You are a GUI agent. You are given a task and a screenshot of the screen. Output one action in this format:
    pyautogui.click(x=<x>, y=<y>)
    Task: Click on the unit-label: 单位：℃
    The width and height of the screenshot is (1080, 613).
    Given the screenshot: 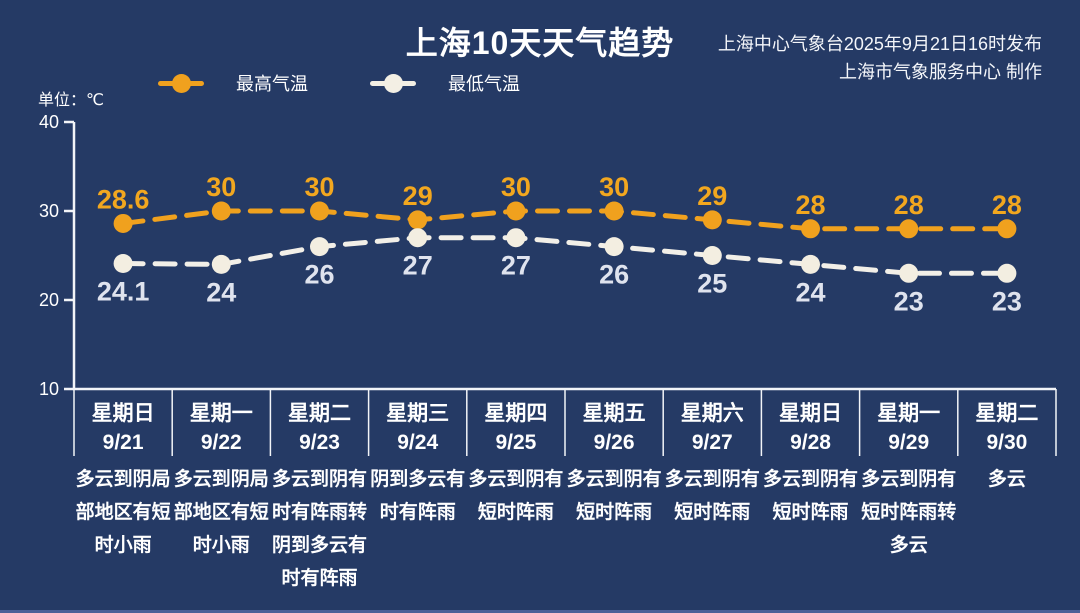 What is the action you would take?
    pyautogui.click(x=71, y=100)
    